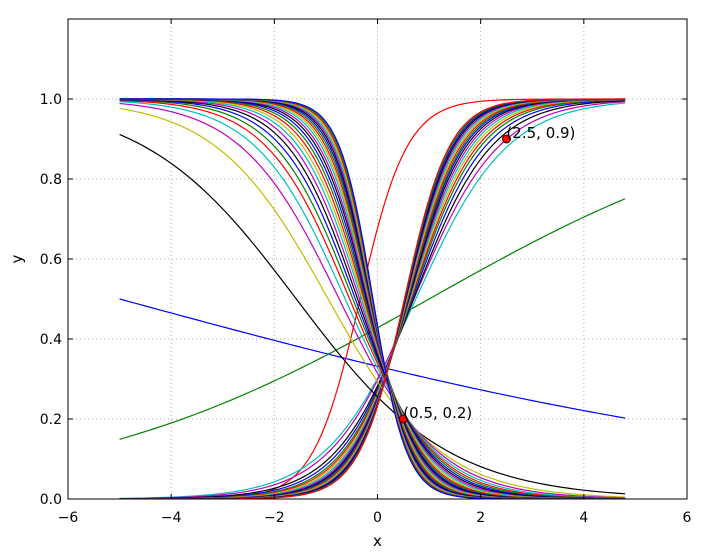  I want to click on y-tick-label: 0.4, so click(51, 340).